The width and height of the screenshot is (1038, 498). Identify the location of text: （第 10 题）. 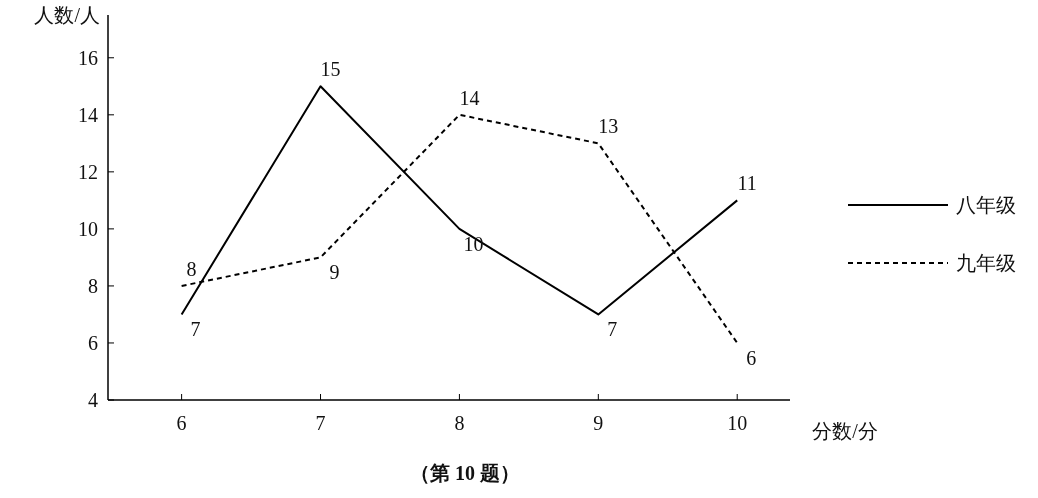
(465, 473).